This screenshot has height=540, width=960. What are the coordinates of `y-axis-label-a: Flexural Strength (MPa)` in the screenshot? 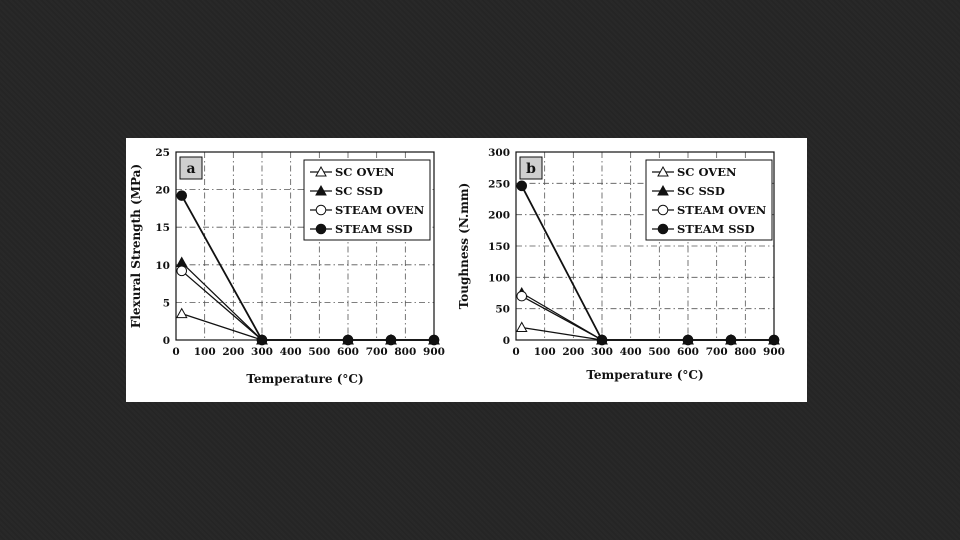 It's located at (136, 246).